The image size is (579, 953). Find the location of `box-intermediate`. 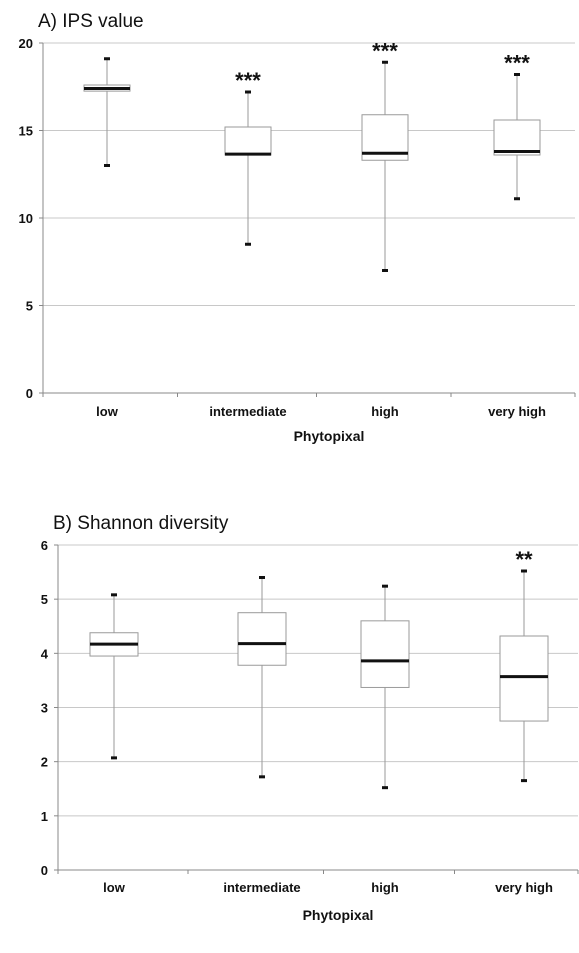

box-intermediate is located at coordinates (262, 677).